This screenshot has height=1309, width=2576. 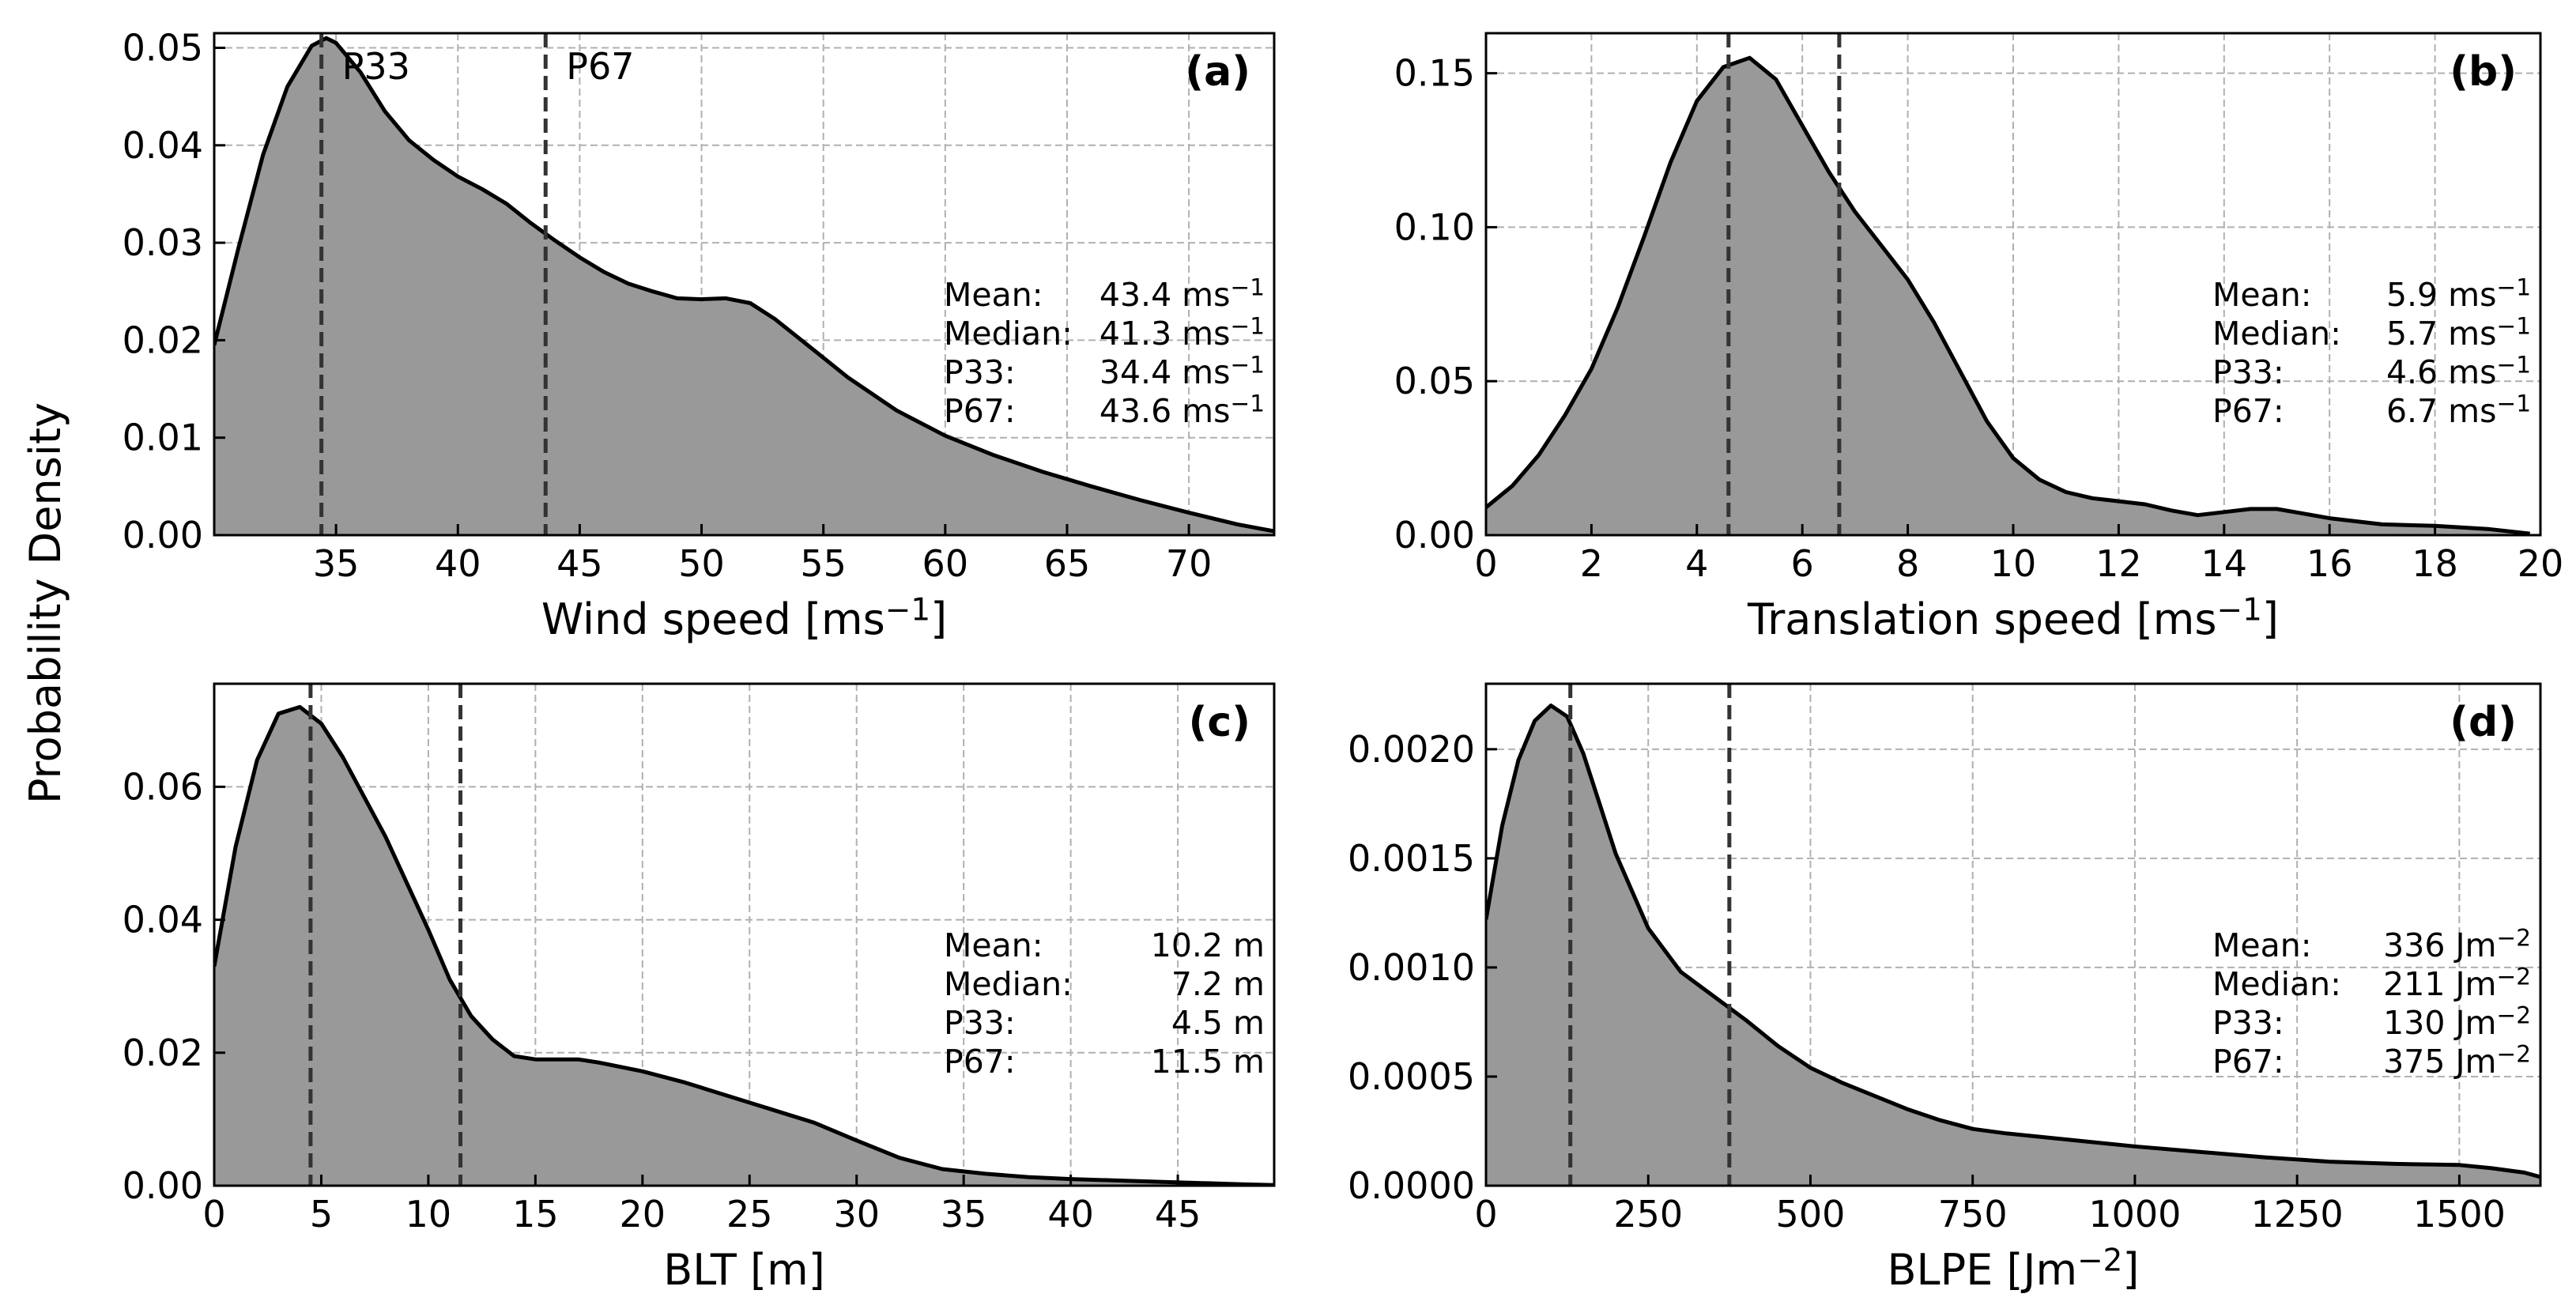 What do you see at coordinates (1182, 294) in the screenshot?
I see `stat-value: 43.4 ms−1` at bounding box center [1182, 294].